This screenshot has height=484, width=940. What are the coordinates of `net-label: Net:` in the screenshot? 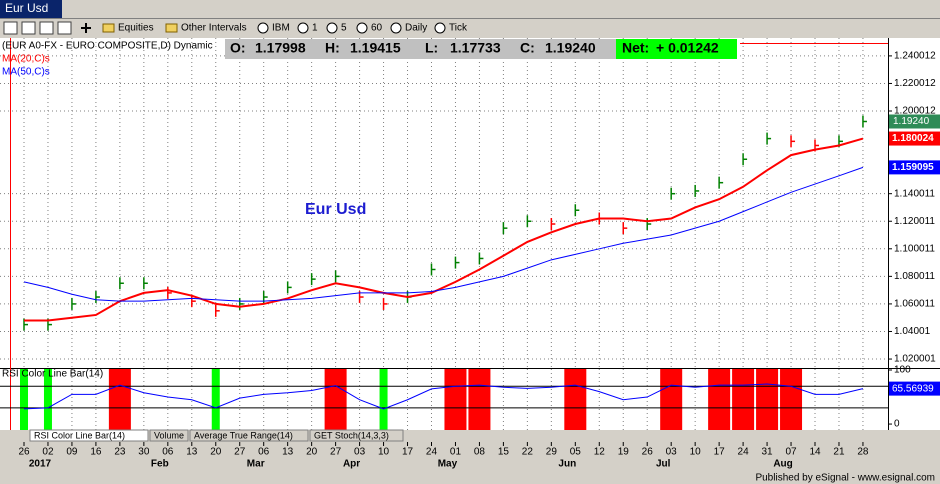 It's located at (635, 48).